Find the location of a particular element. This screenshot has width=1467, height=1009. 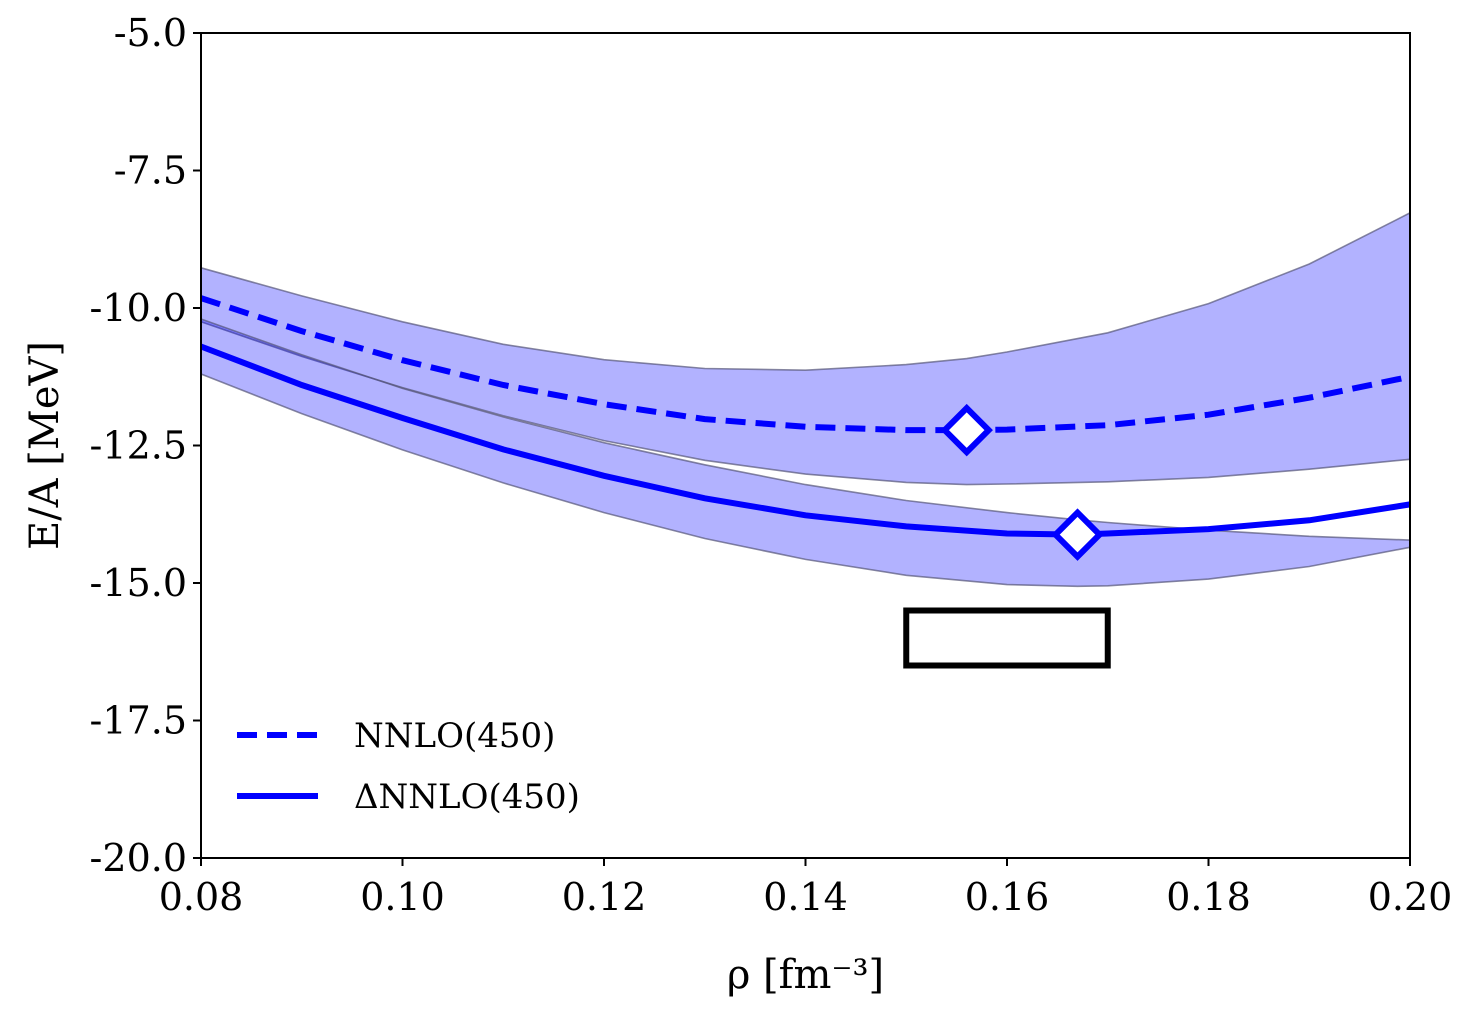

y-axis-ticks: -20.0 -17.5 -15.0 -12.5 -10.0 -7.5 -5.0 is located at coordinates (145, 445).